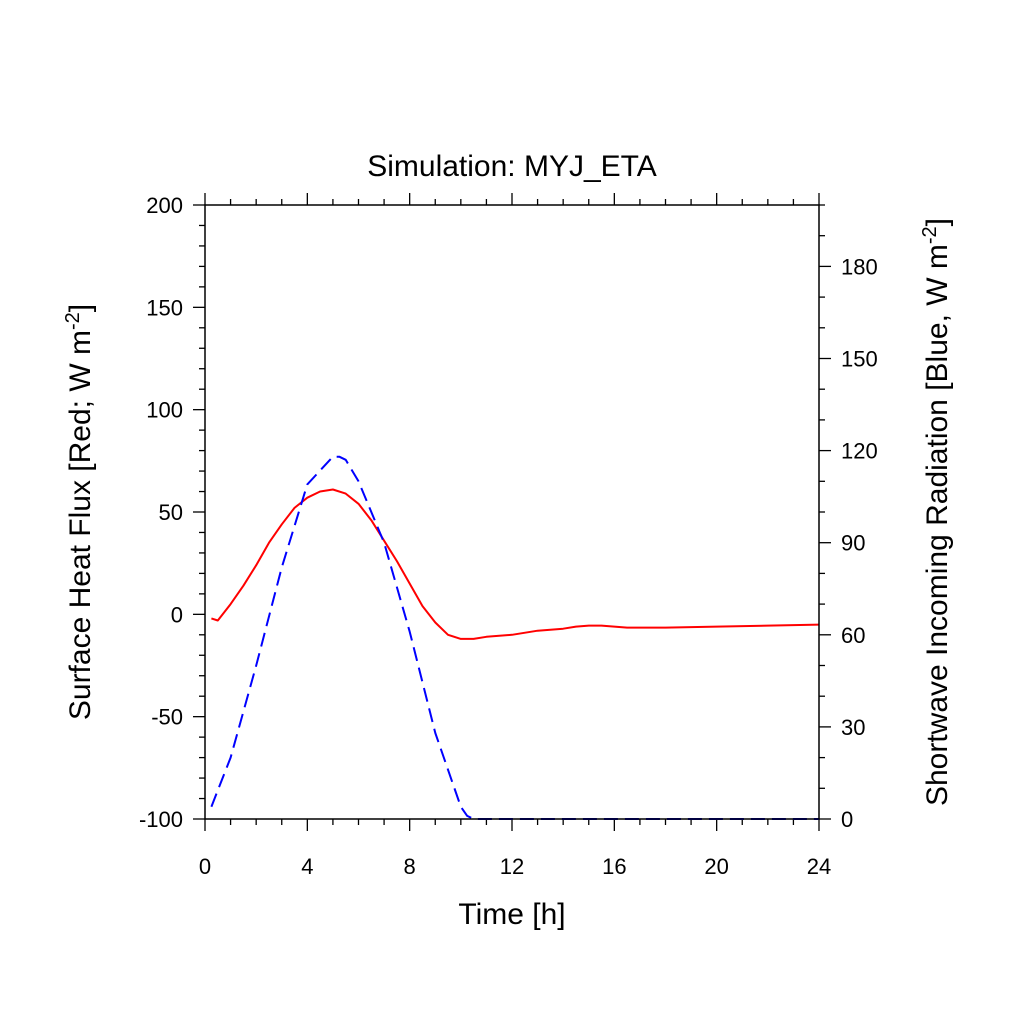 Image resolution: width=1024 pixels, height=1024 pixels. Describe the element at coordinates (177, 614) in the screenshot. I see `y-left-tick-label: 0` at that location.